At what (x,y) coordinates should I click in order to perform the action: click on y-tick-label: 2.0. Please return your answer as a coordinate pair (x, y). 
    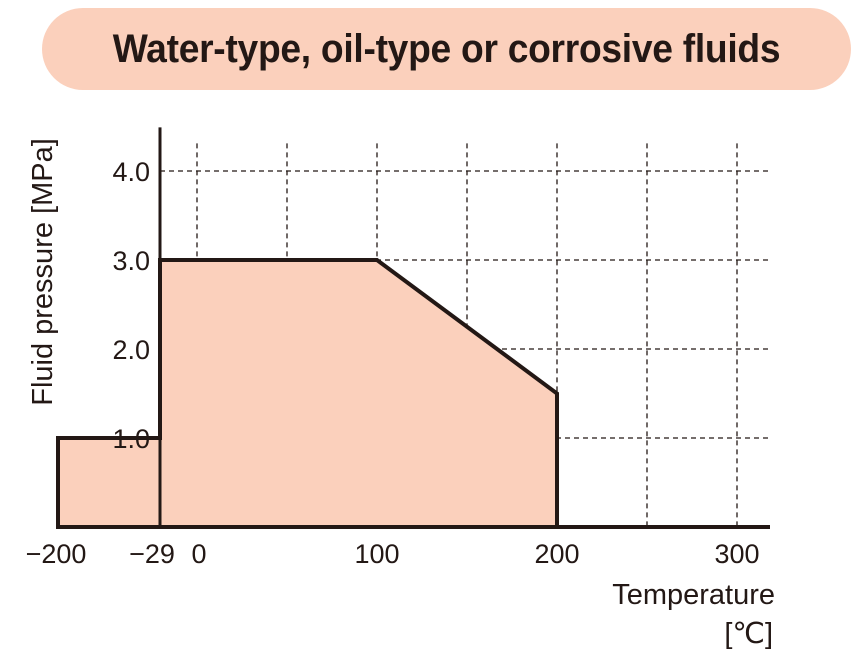
    Looking at the image, I should click on (131, 350).